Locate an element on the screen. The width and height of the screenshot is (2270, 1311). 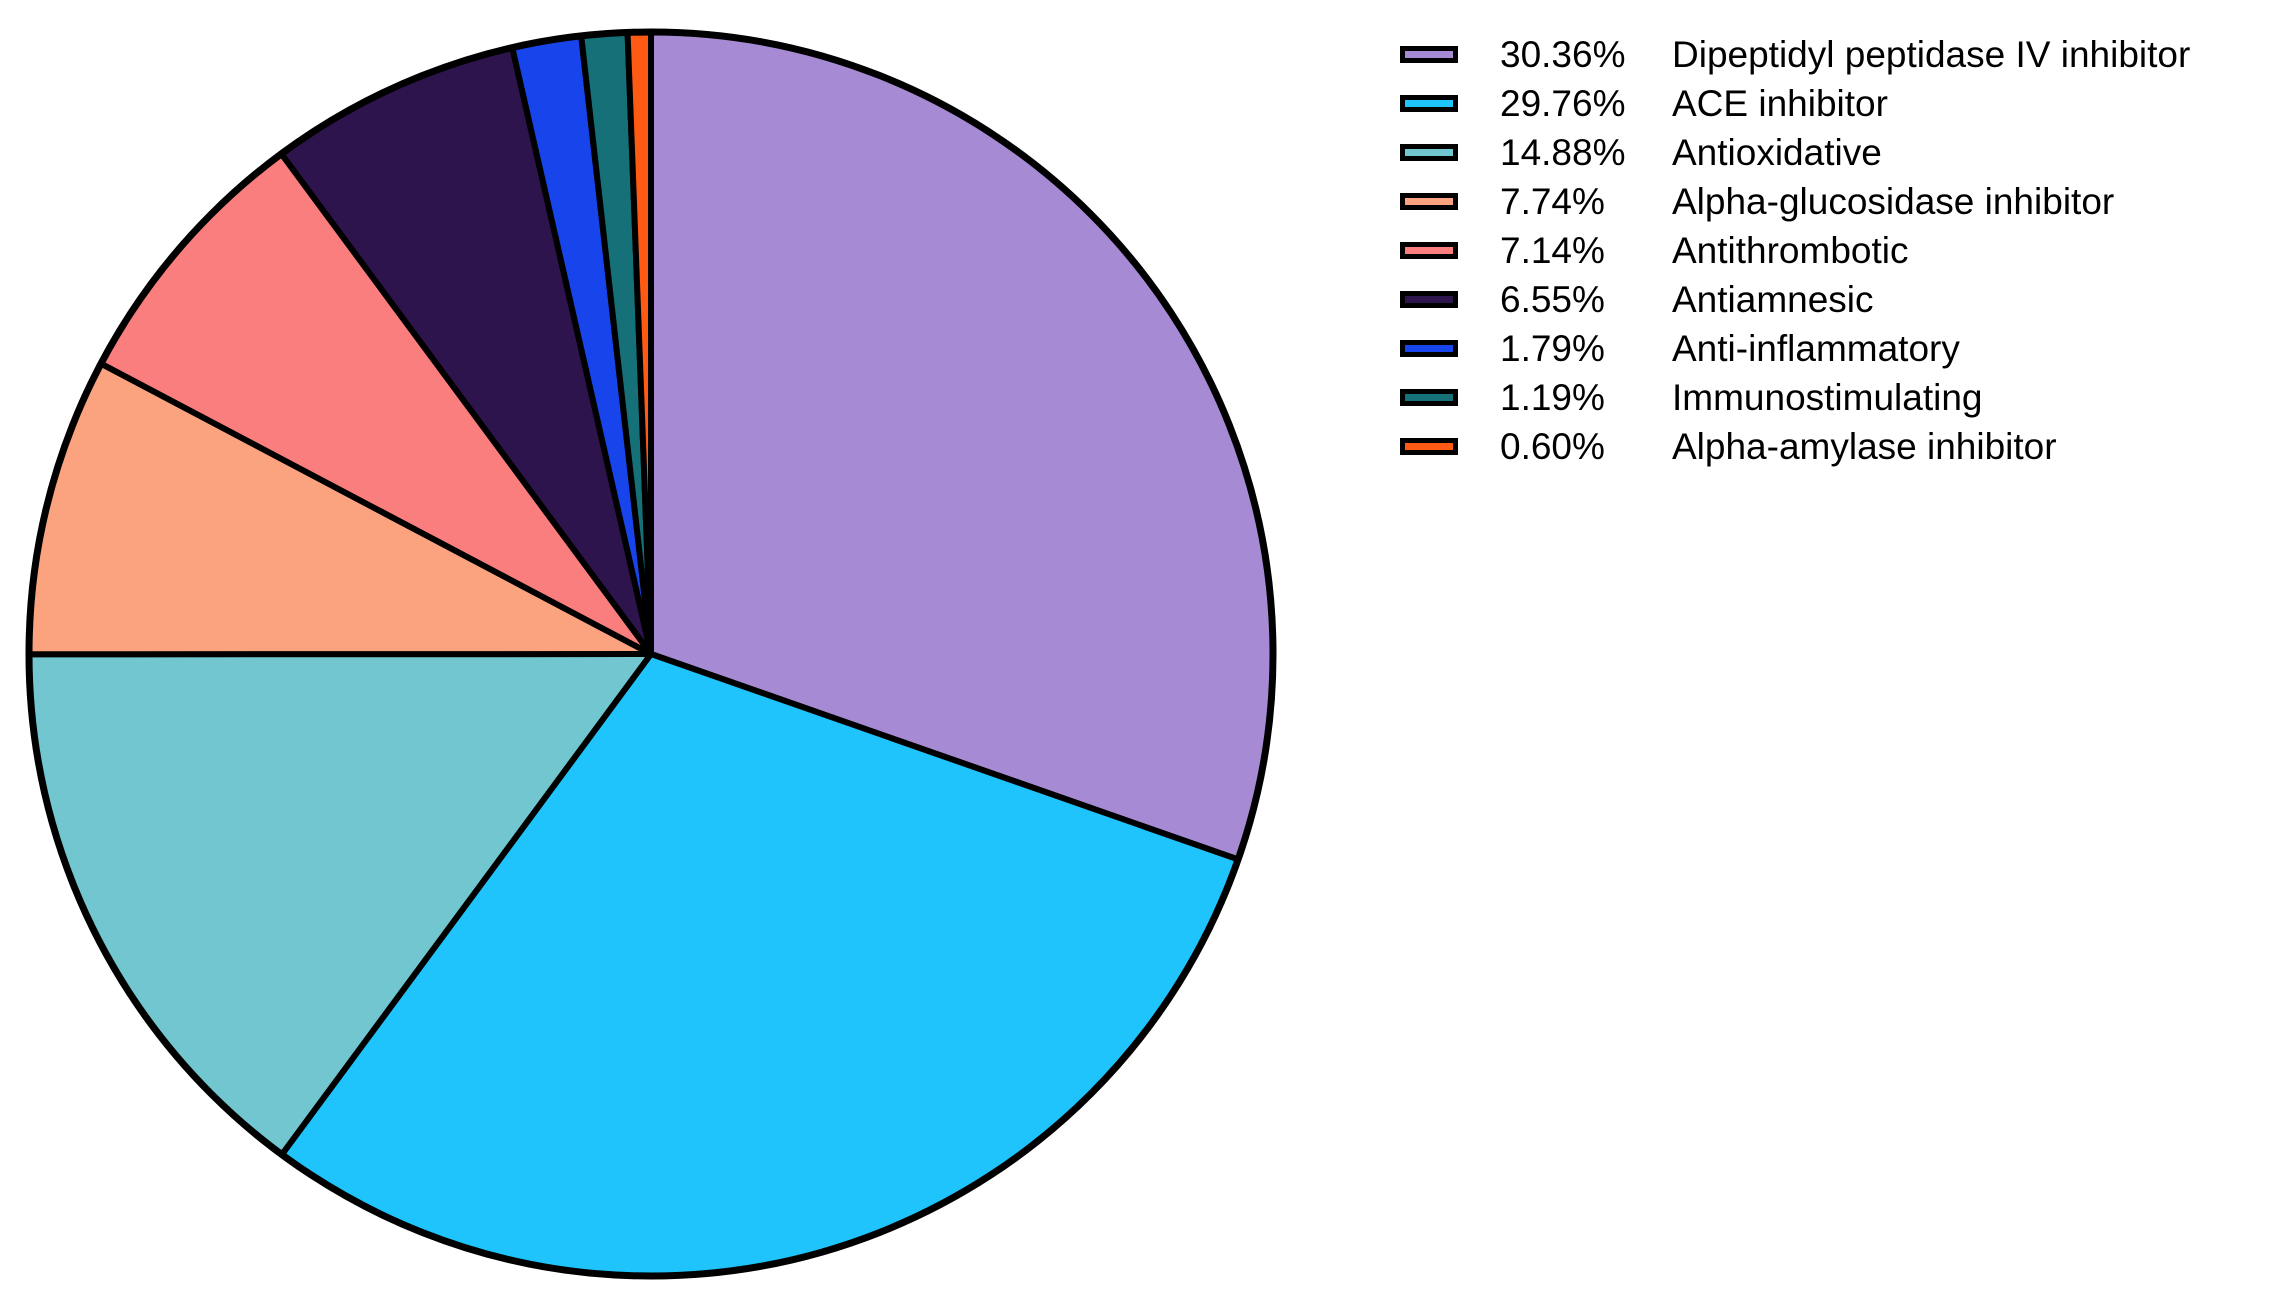
legend-item: 30.36% Dipeptidyl peptidase IV inhibitor is located at coordinates (1830, 54).